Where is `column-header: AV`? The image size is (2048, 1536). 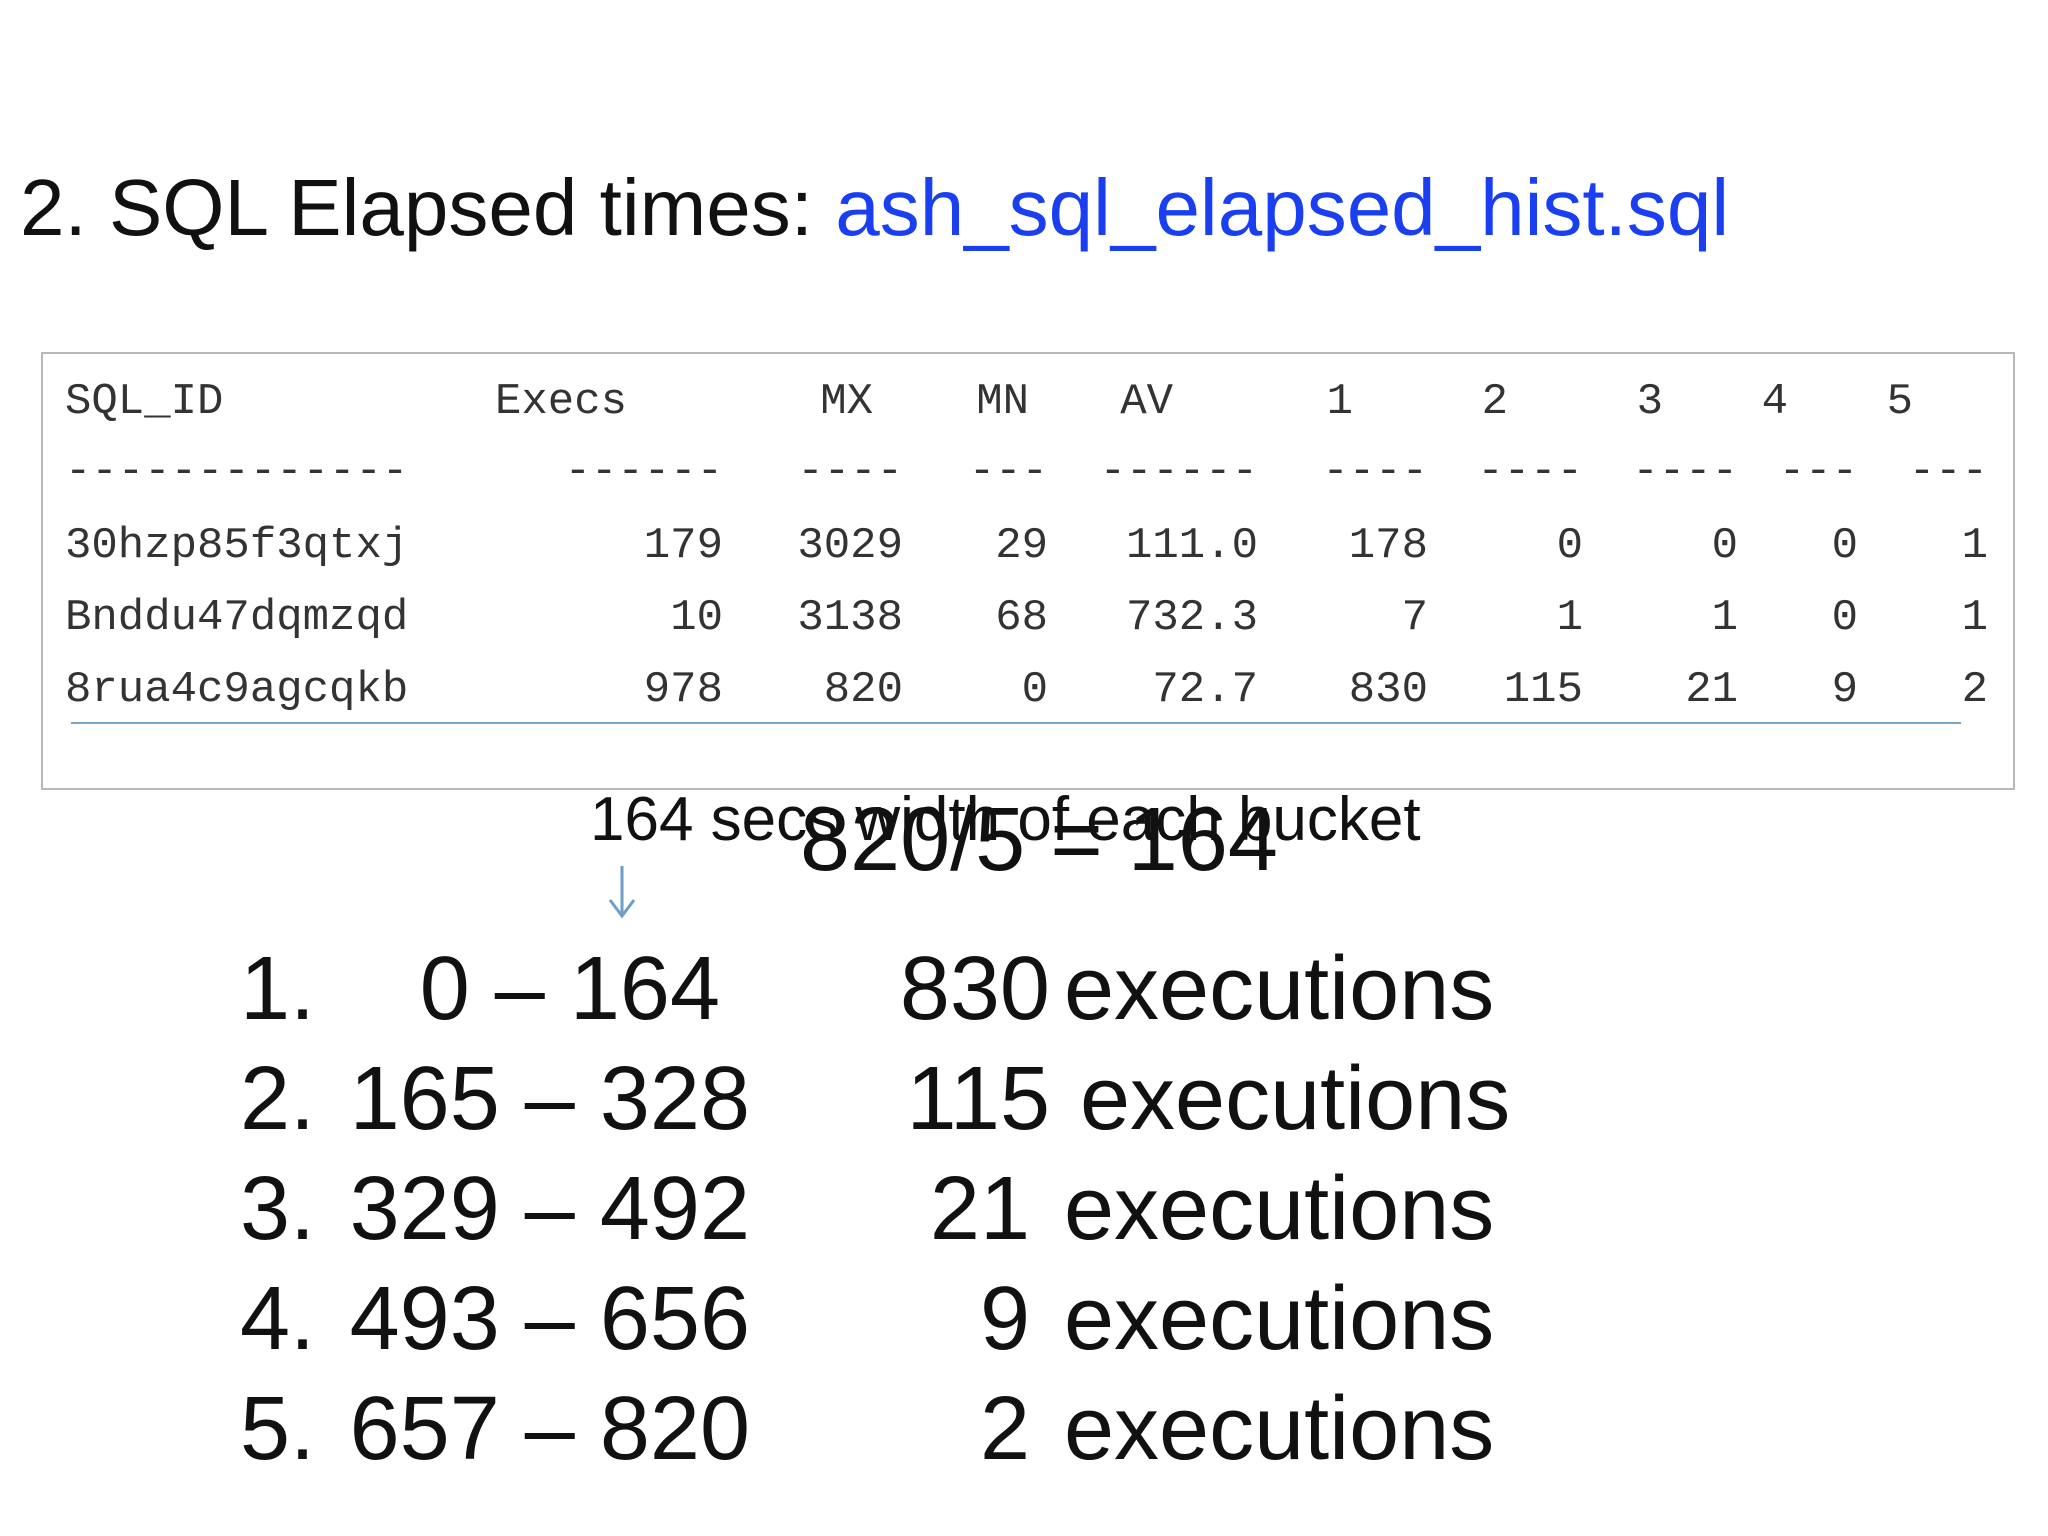
column-header: AV is located at coordinates (1146, 402).